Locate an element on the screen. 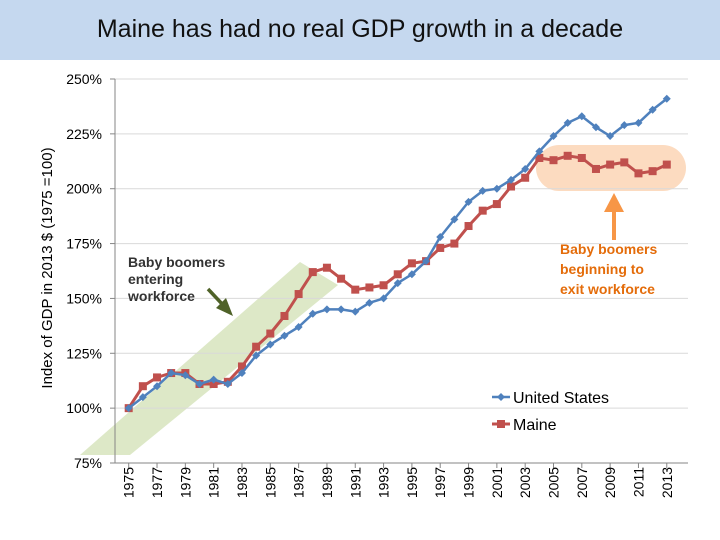 Image resolution: width=720 pixels, height=540 pixels. y-tick-label: 150% is located at coordinates (84, 298).